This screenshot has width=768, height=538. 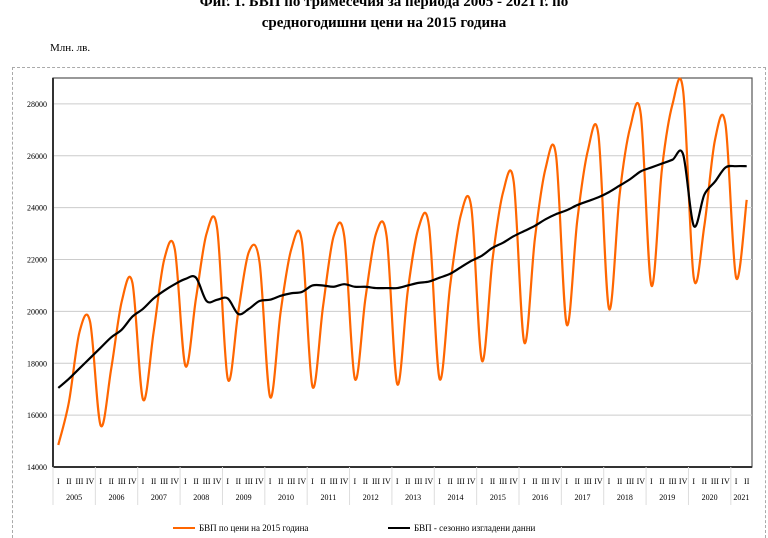 I want to click on x-tick-year: 2021, so click(x=741, y=497).